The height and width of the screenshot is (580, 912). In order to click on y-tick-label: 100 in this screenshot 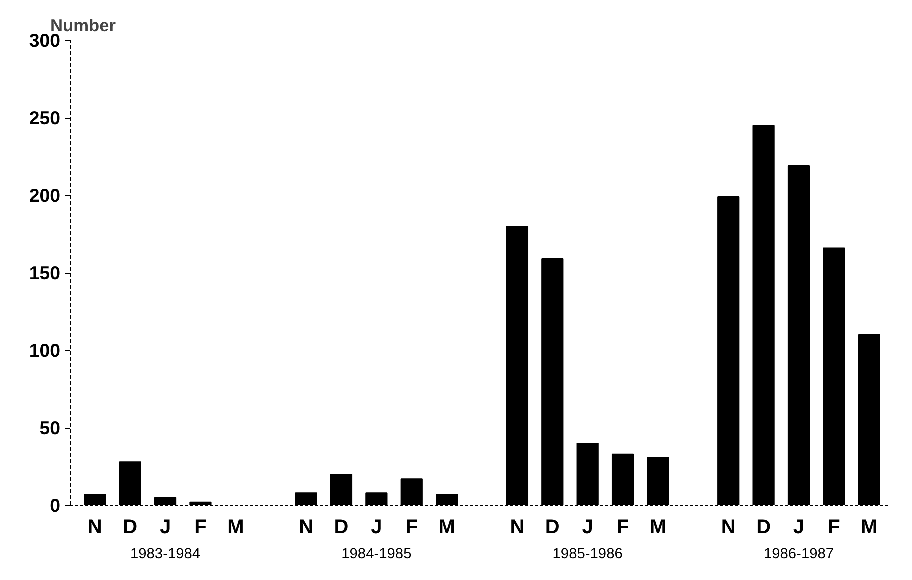, I will do `click(45, 350)`.